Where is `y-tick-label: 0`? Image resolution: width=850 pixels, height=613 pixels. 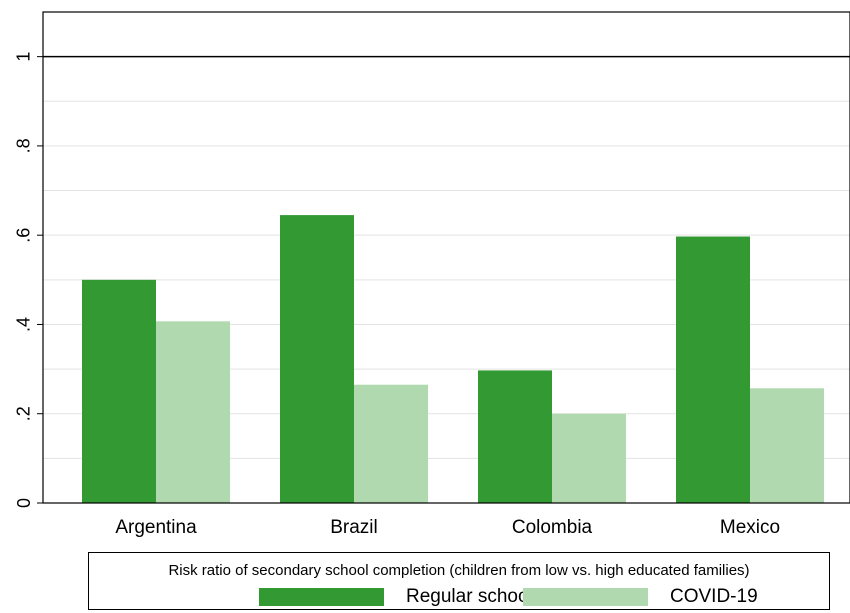
y-tick-label: 0 is located at coordinates (24, 503).